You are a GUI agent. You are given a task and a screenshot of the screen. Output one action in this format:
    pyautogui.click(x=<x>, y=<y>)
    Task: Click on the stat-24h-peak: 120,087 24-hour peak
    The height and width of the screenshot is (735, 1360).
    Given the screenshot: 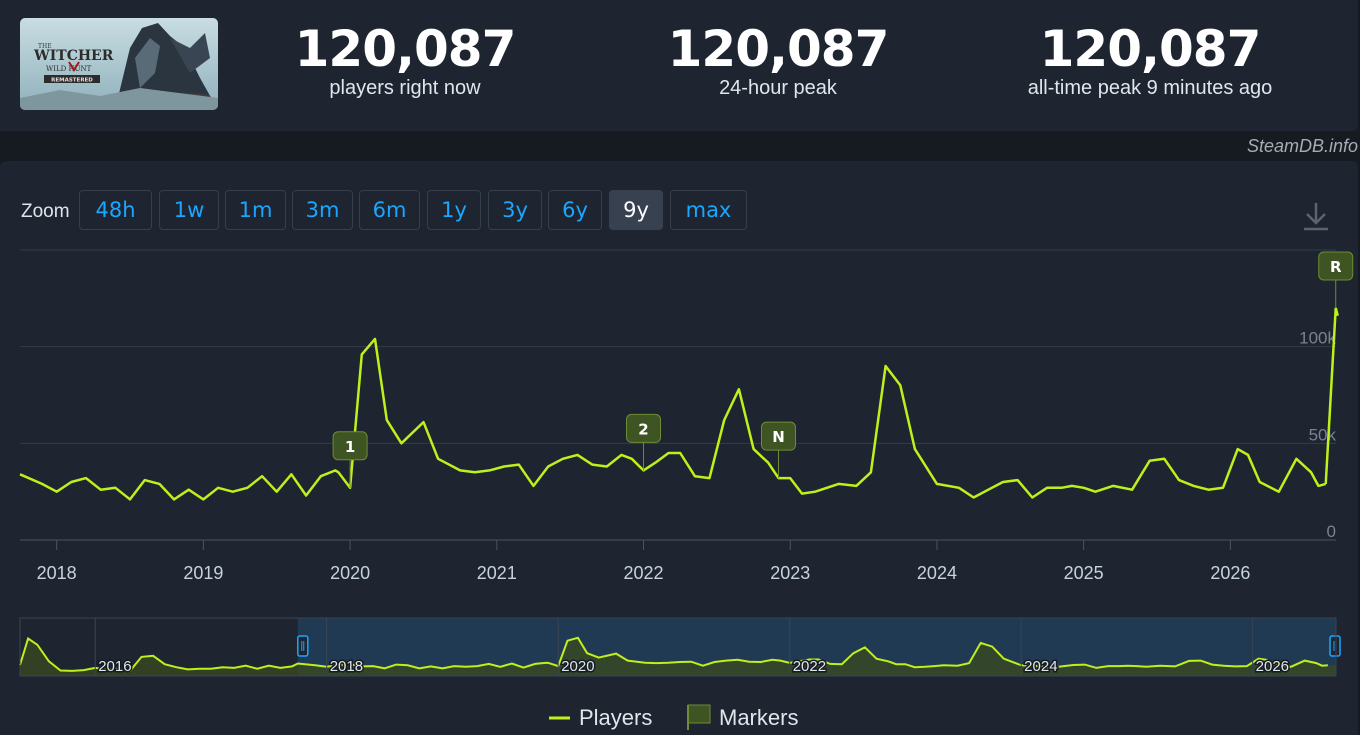 What is the action you would take?
    pyautogui.click(x=778, y=60)
    